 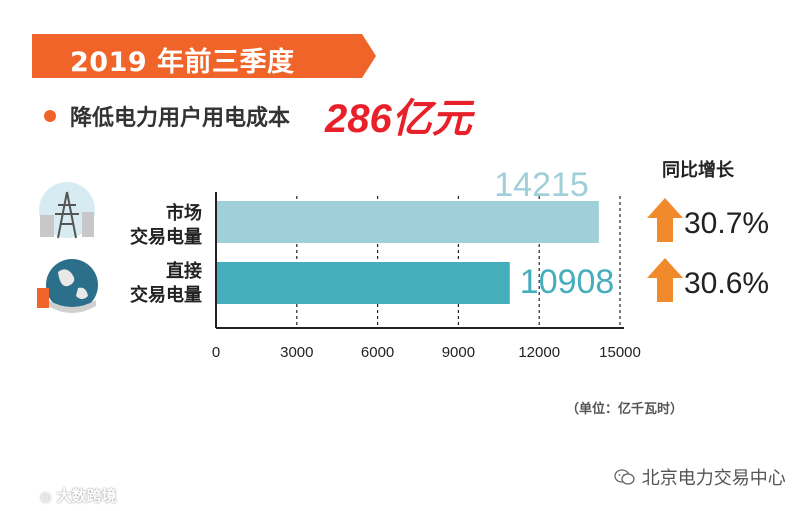 What do you see at coordinates (726, 283) in the screenshot?
I see `growth-value: 30.6%` at bounding box center [726, 283].